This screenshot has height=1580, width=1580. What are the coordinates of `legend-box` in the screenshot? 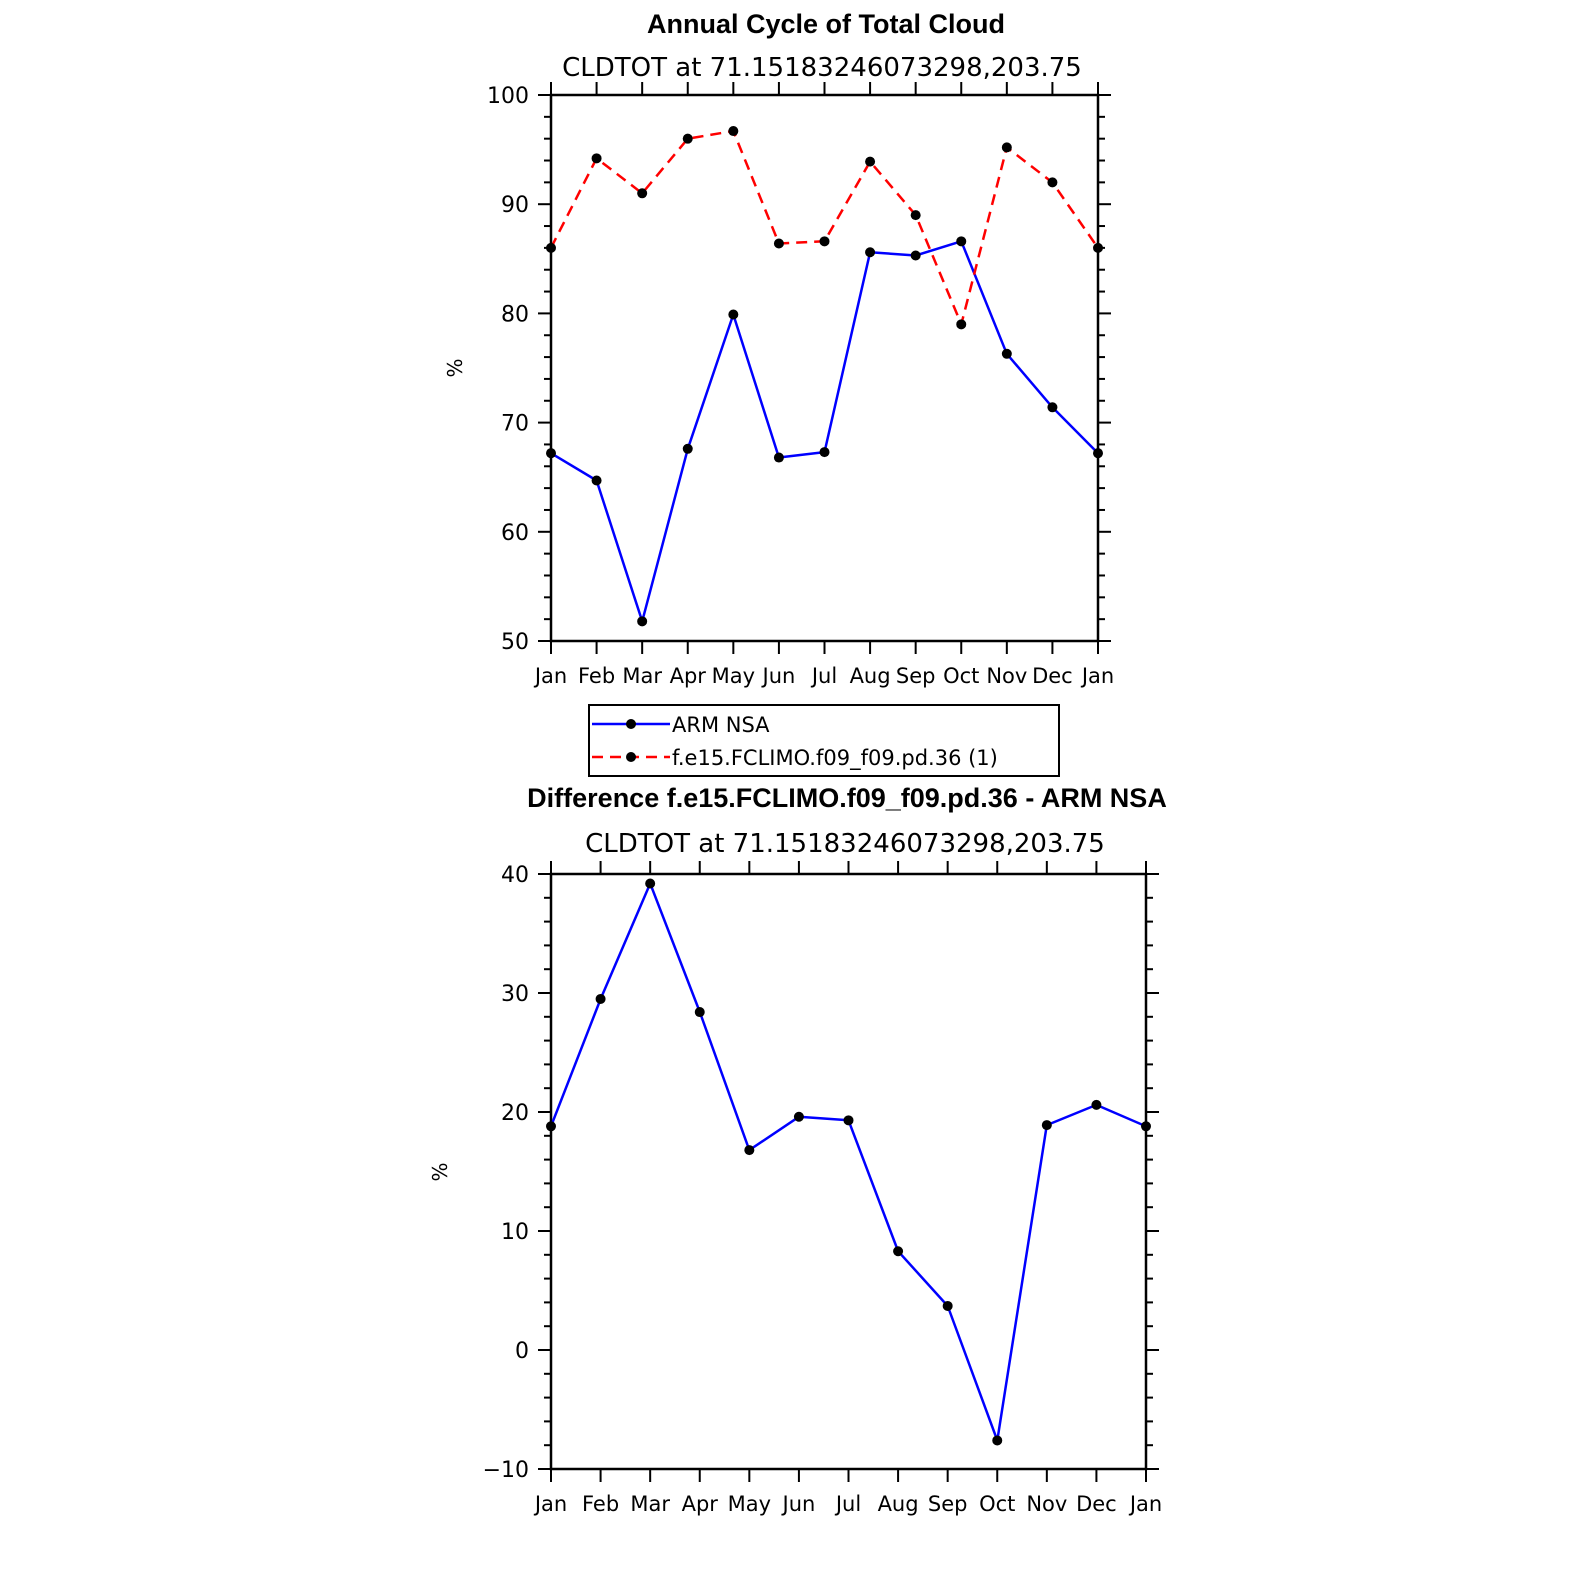 It's located at (824, 740).